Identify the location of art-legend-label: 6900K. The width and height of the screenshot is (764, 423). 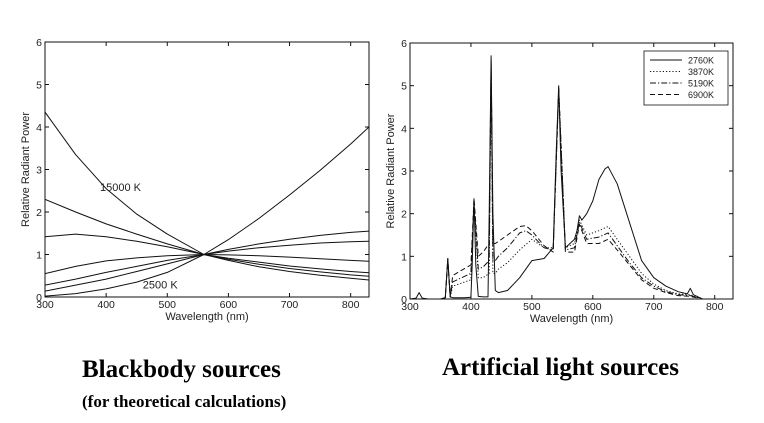
(701, 95).